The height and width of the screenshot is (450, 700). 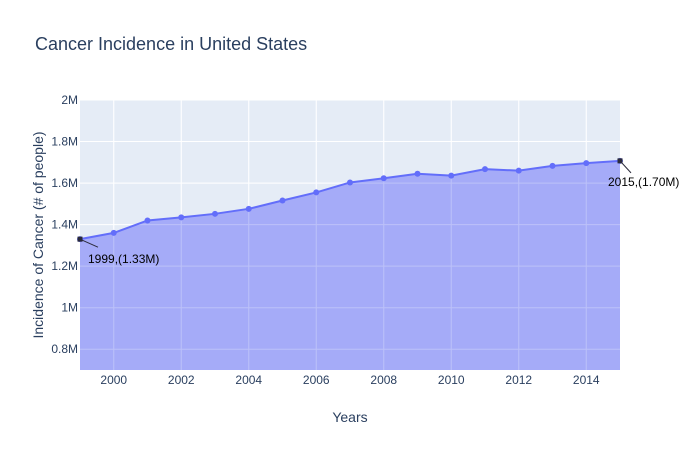 I want to click on annotation-label: 2015,(1.70M), so click(x=643, y=182).